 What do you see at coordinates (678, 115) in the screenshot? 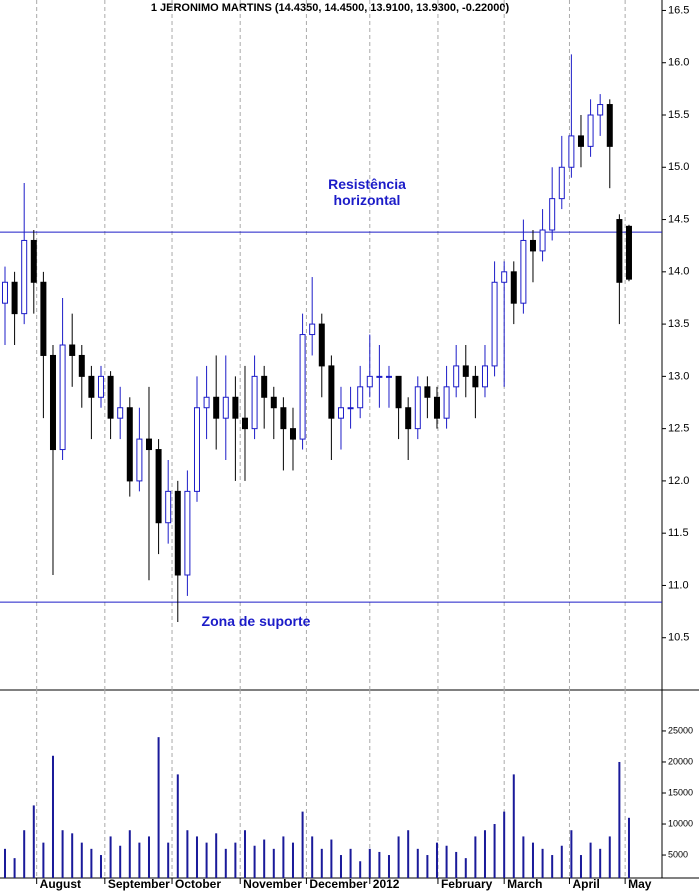
I see `y-tick-label: 15.5` at bounding box center [678, 115].